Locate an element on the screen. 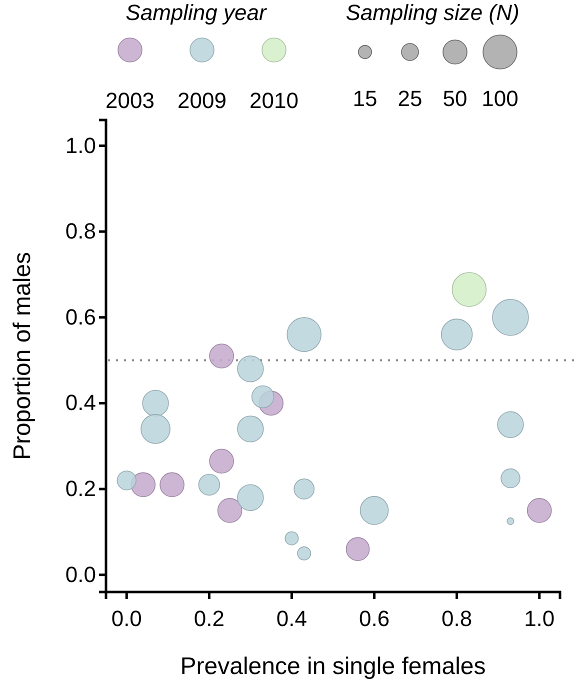 The height and width of the screenshot is (688, 576). y-tick-label: 0.0 is located at coordinates (80, 574).